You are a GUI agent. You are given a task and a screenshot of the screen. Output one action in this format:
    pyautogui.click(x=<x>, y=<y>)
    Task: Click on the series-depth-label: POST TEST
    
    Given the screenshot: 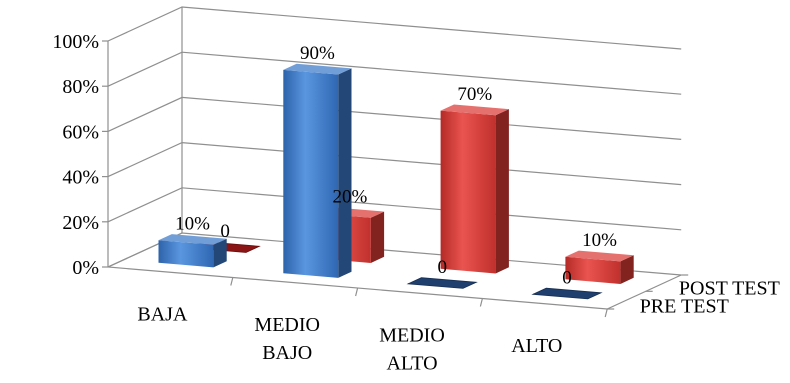 What is the action you would take?
    pyautogui.click(x=729, y=288)
    